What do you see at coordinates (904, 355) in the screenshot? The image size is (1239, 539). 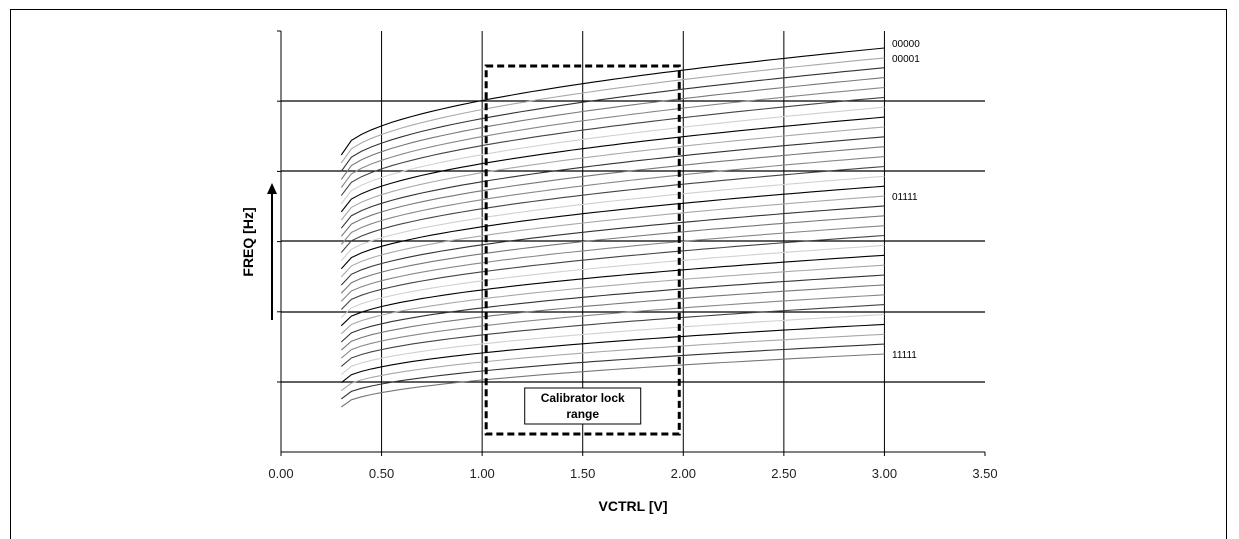 I see `series-label-11111: 11111` at bounding box center [904, 355].